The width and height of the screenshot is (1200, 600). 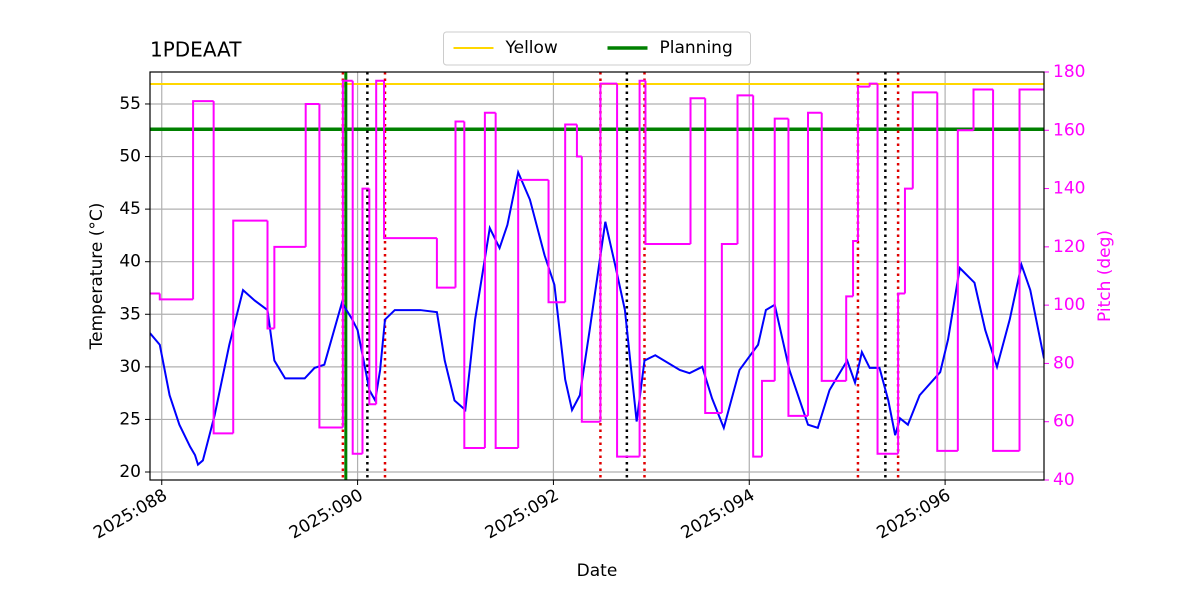 What do you see at coordinates (196, 50) in the screenshot?
I see `chart-title: 1PDEAAT` at bounding box center [196, 50].